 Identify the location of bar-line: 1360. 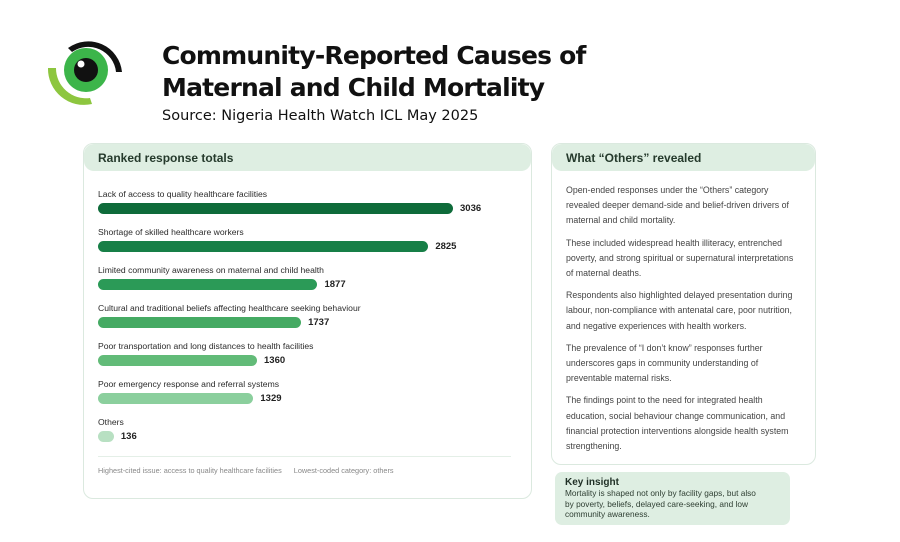
(205, 360).